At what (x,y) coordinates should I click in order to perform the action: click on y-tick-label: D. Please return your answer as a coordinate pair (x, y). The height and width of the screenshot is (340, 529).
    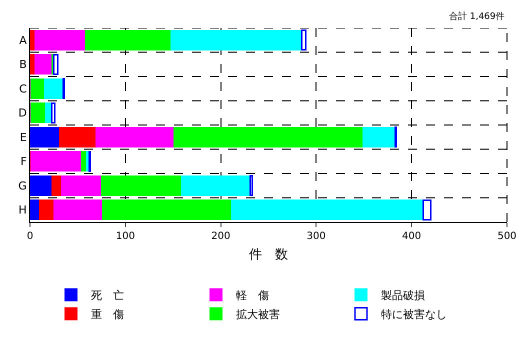
    Looking at the image, I should click on (22, 113).